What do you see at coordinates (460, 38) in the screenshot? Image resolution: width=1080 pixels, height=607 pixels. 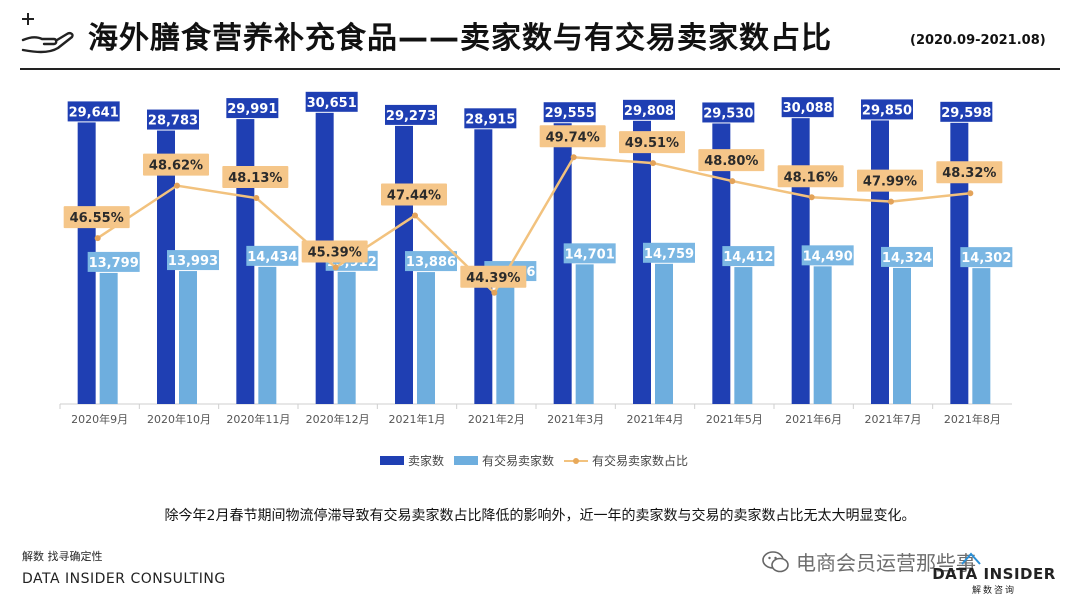 I see `page-title: 海外膳食营养补充食品——卖家数与有交易卖家数占比` at bounding box center [460, 38].